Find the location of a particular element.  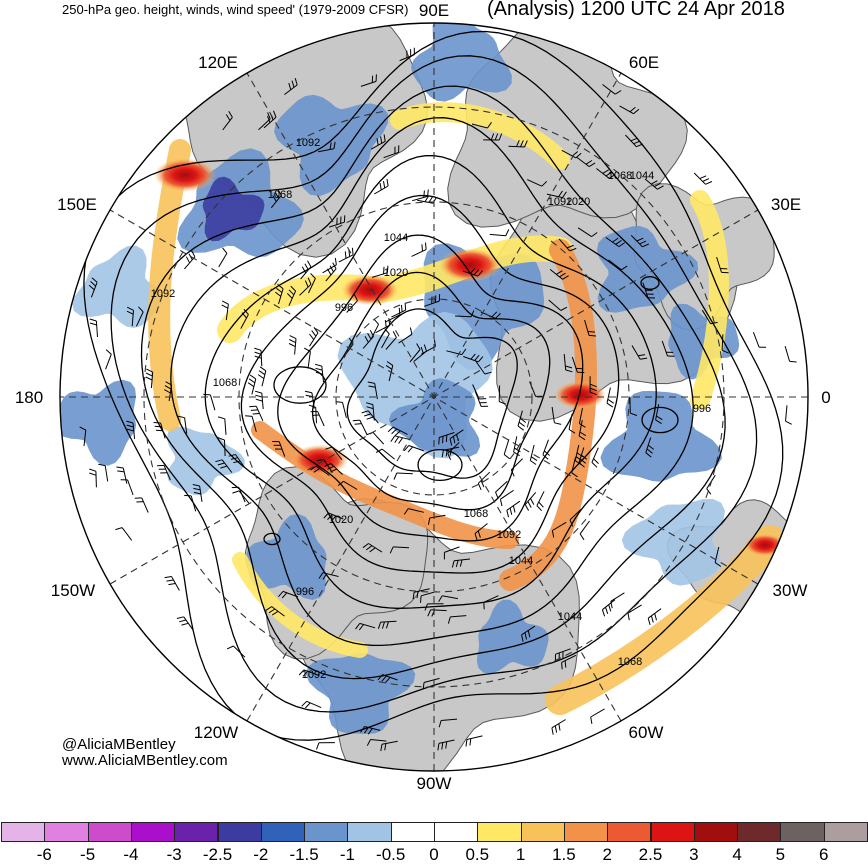

colorbar-tick-label: 2.5 is located at coordinates (650, 854).